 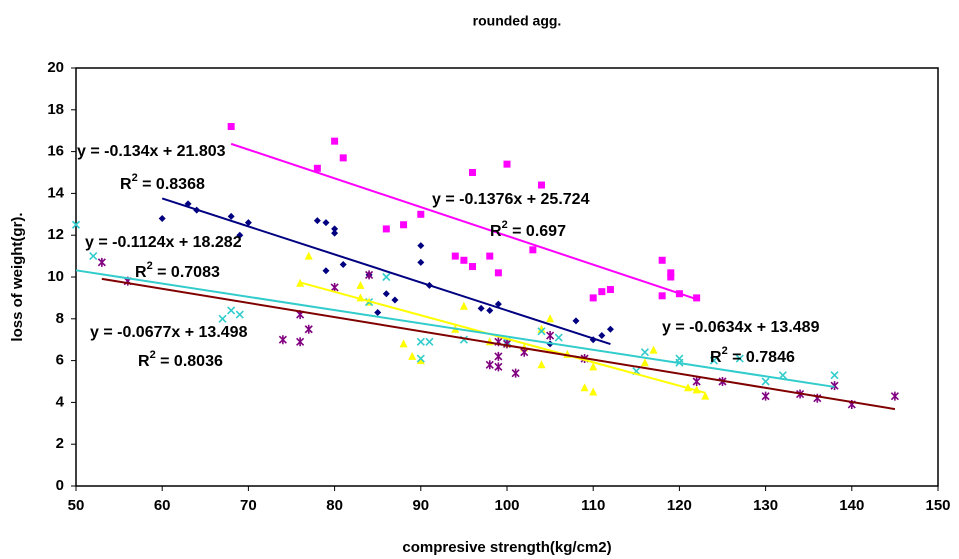 What do you see at coordinates (60, 318) in the screenshot?
I see `y-tick-label: 8` at bounding box center [60, 318].